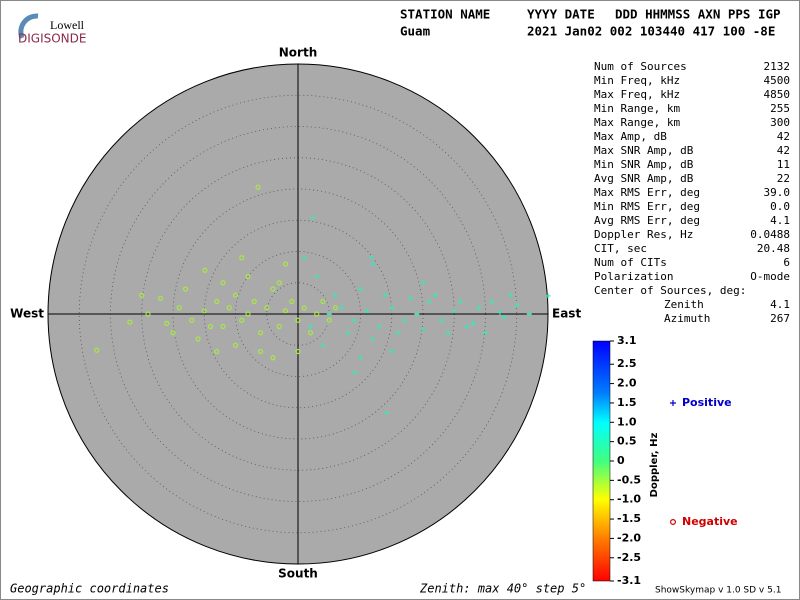 The image size is (800, 600). I want to click on colorbar-label: Doppler, Hz, so click(654, 465).